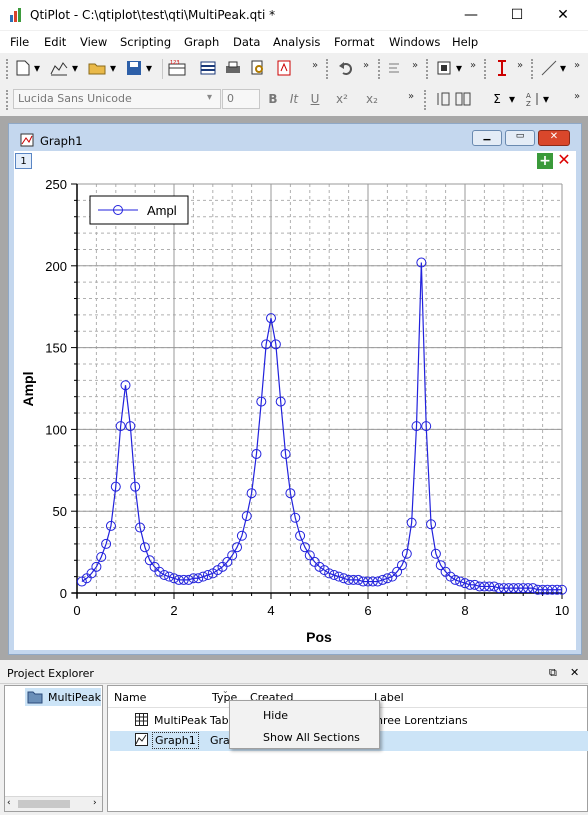  Describe the element at coordinates (284, 68) in the screenshot. I see `export-pdf-icon` at that location.